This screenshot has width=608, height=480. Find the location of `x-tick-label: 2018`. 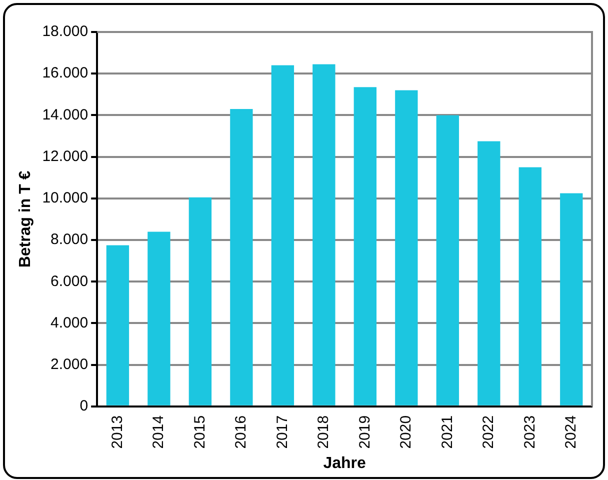

x-tick-label: 2018 is located at coordinates (323, 432).